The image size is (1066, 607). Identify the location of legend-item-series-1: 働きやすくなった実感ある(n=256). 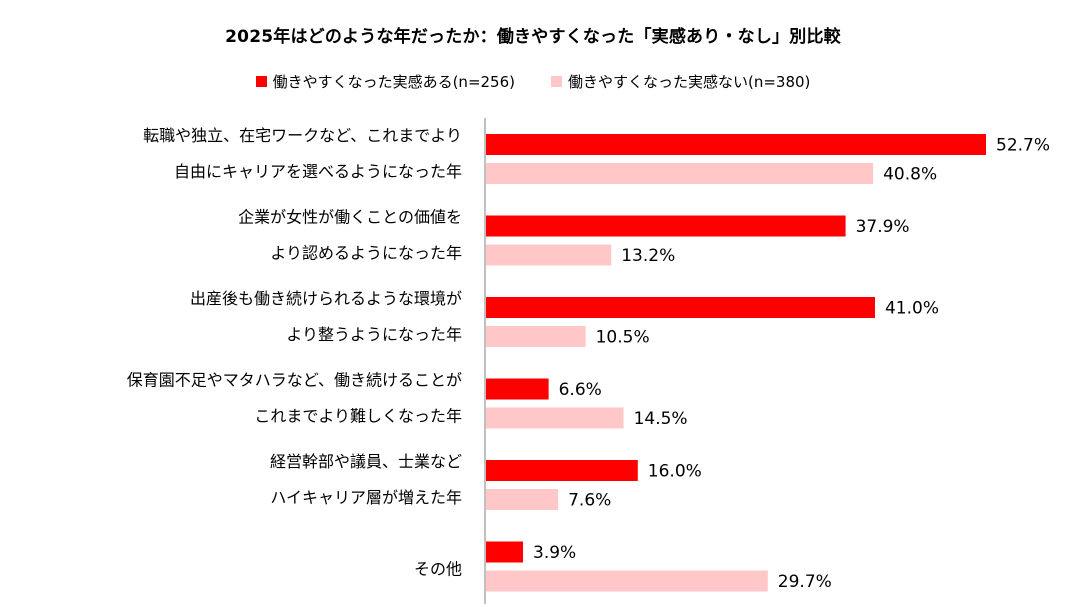
(385, 81).